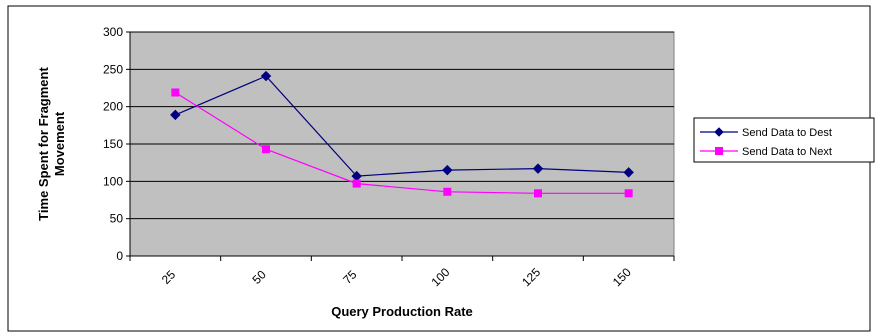  What do you see at coordinates (113, 181) in the screenshot?
I see `y-tick-label: 100` at bounding box center [113, 181].